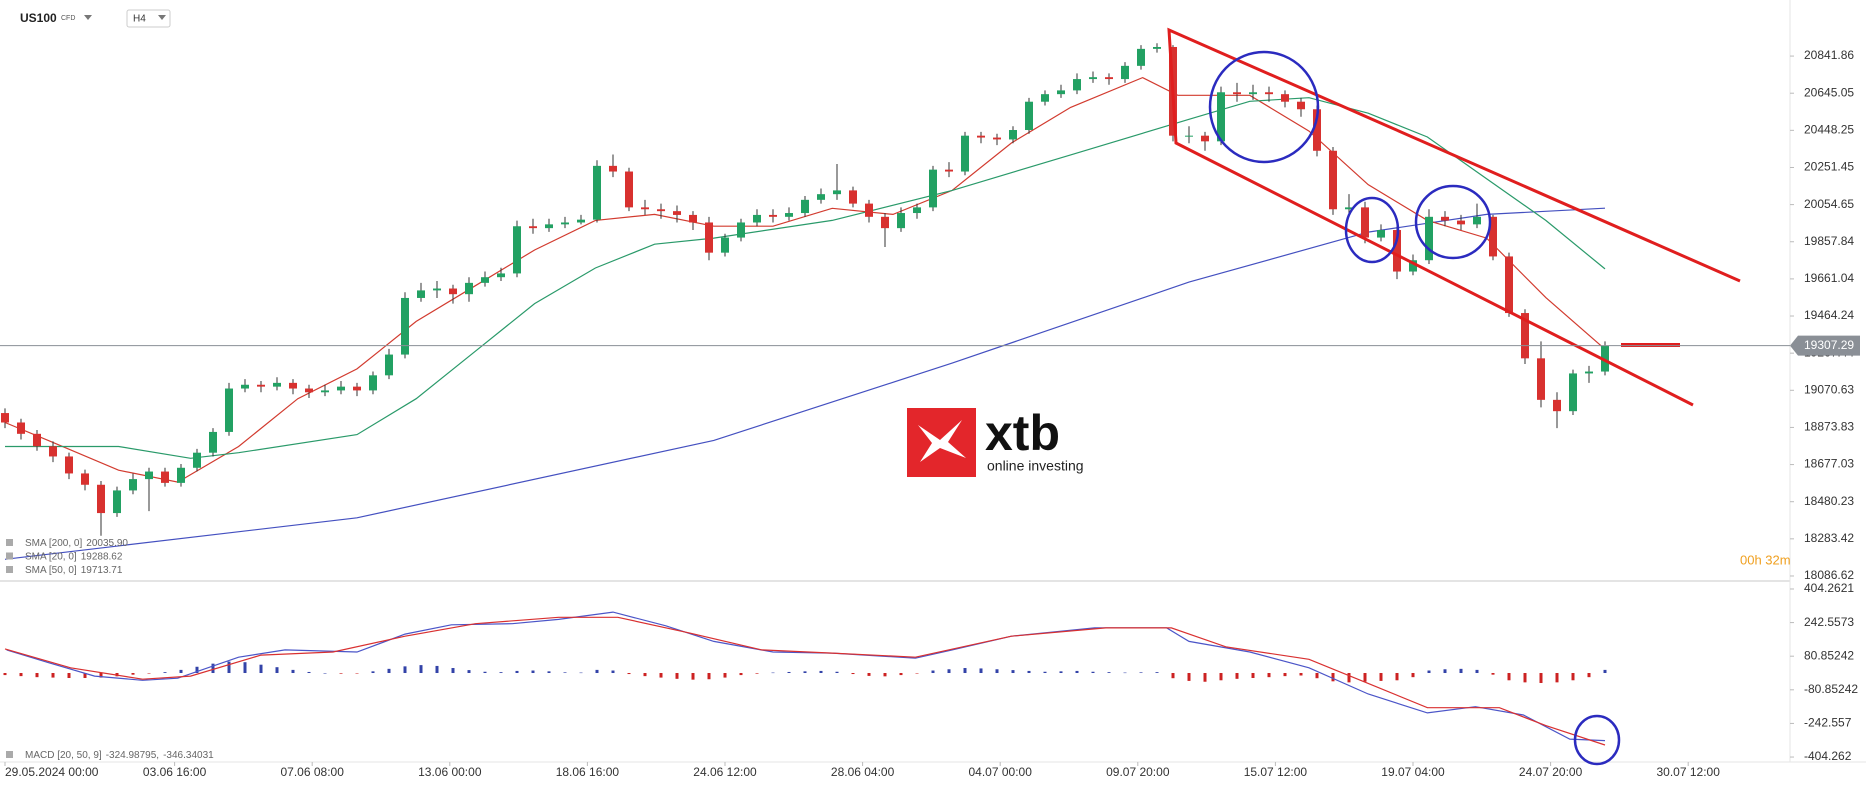 This screenshot has height=787, width=1866. Describe the element at coordinates (588, 772) in the screenshot. I see `x-tick-label: 18.06 16:00` at that location.